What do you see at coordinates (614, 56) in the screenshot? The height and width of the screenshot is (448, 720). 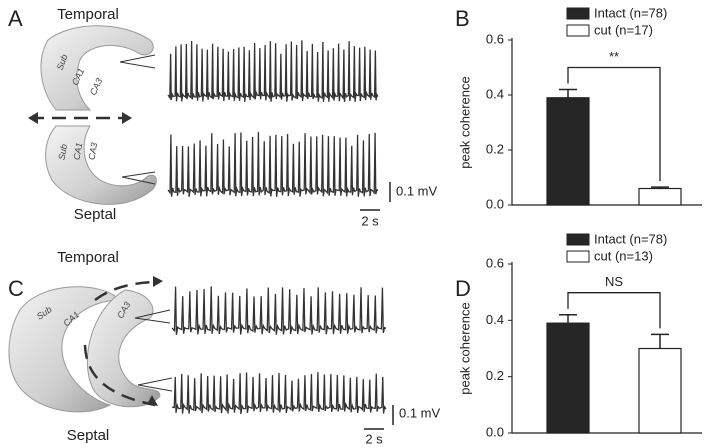 I see `annotation: **` at bounding box center [614, 56].